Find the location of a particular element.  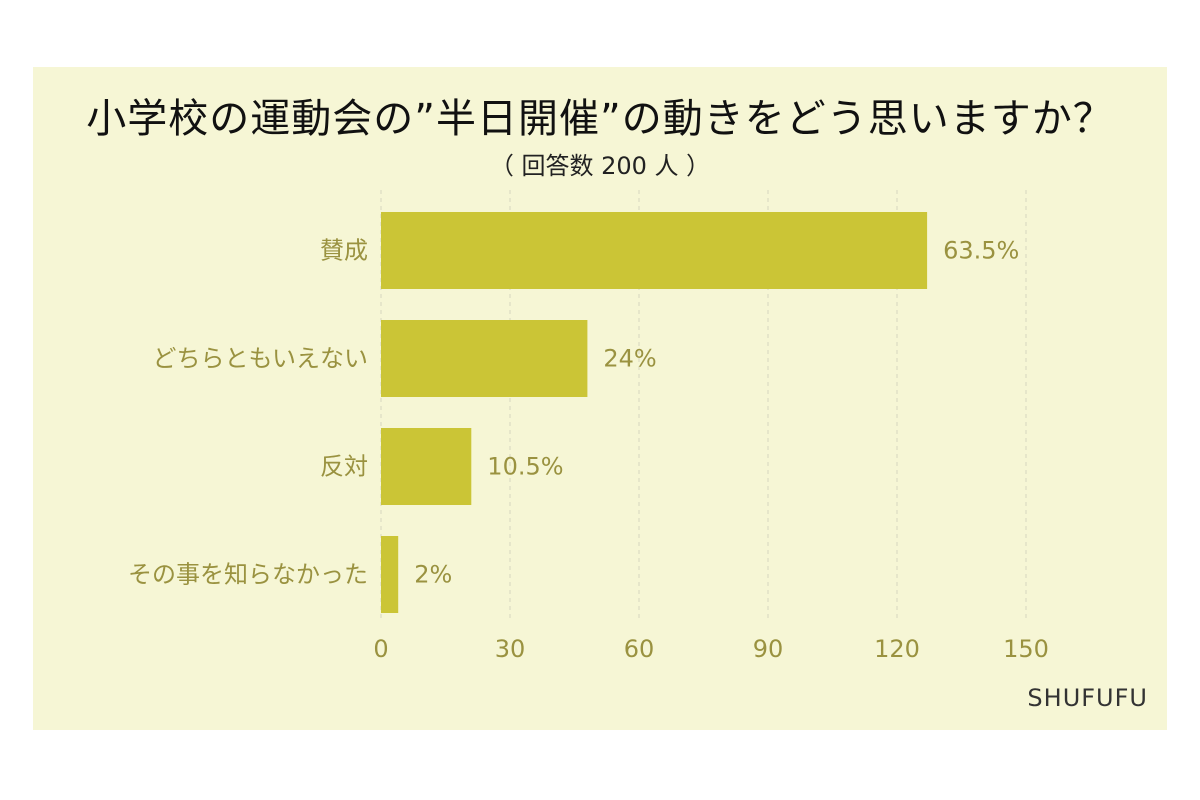

category-label: その事を知らなかった is located at coordinates (248, 575).